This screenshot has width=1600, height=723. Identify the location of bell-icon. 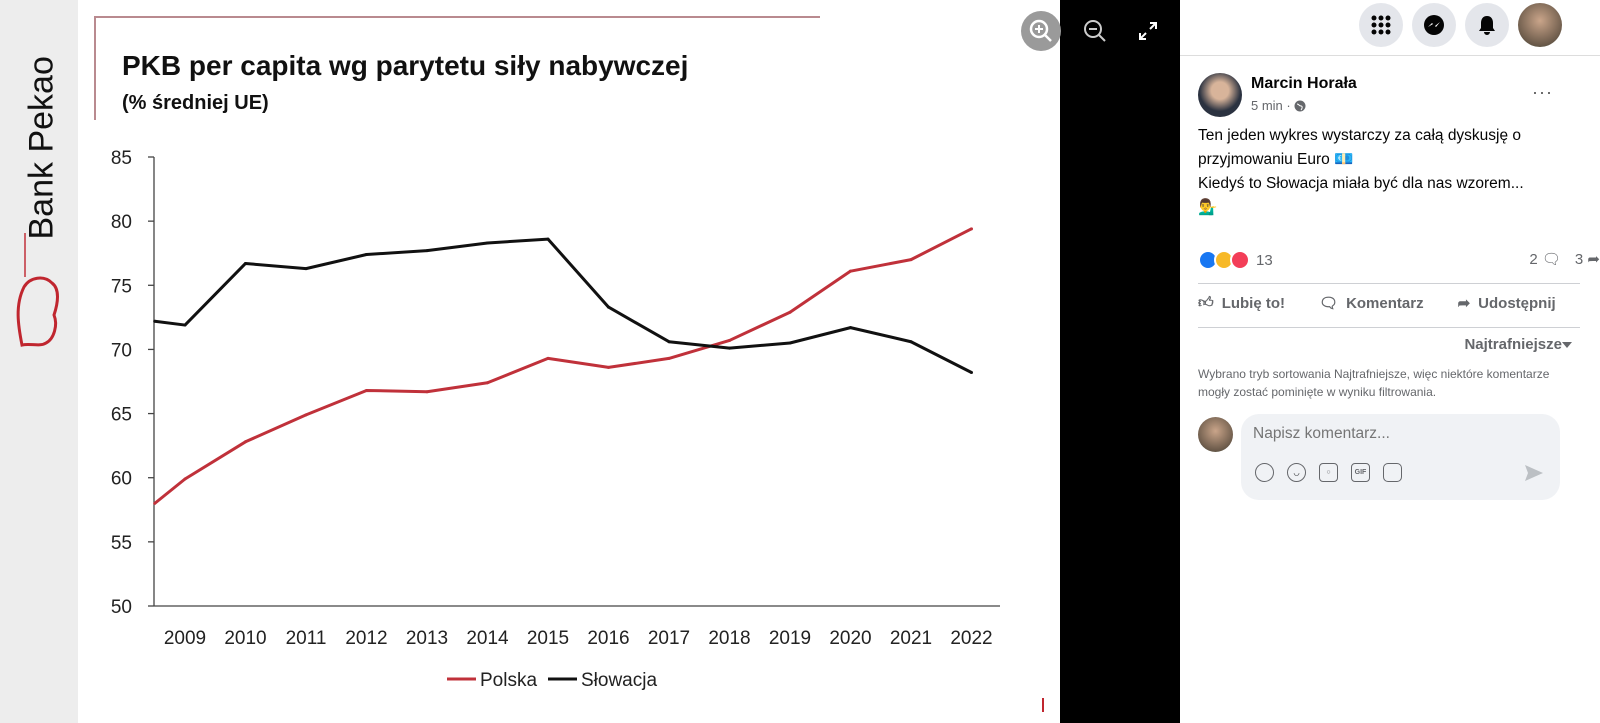
(1487, 25).